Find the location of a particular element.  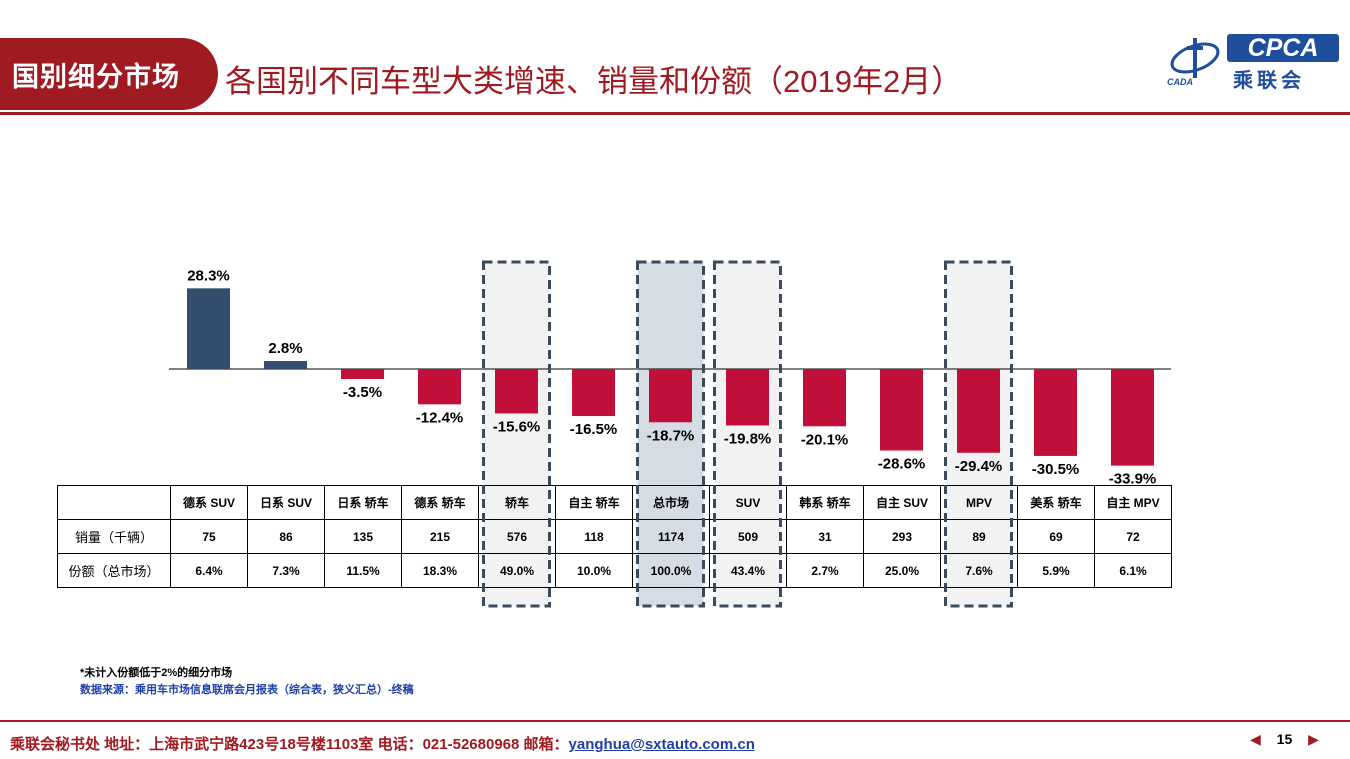

table-cell: 69 is located at coordinates (1056, 536).